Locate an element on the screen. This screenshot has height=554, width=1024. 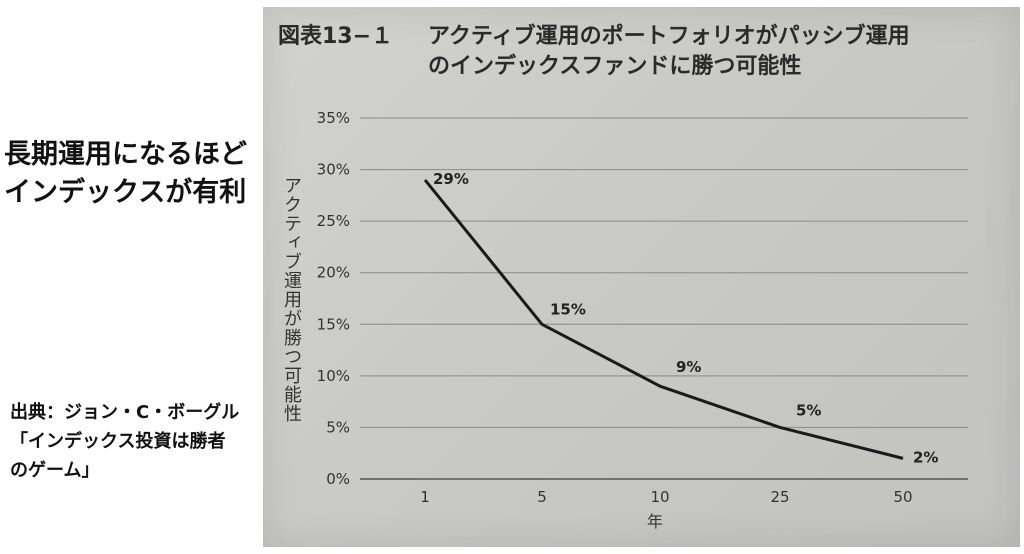
y-tick-label: 5% is located at coordinates (338, 427).